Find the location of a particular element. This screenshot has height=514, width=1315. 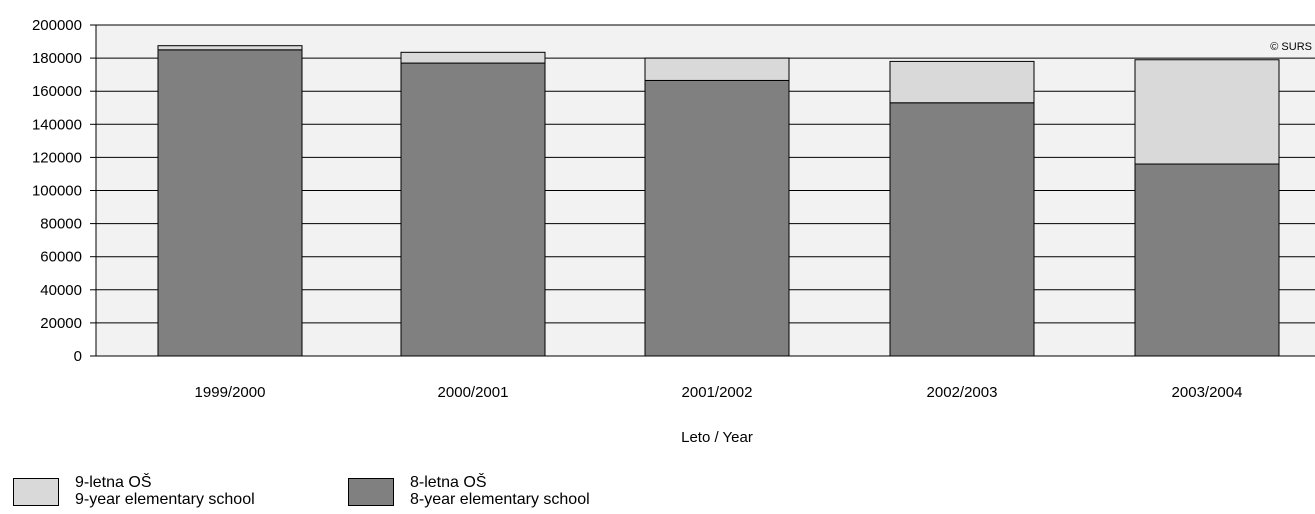

y-tick-label: 160000 is located at coordinates (57, 91).